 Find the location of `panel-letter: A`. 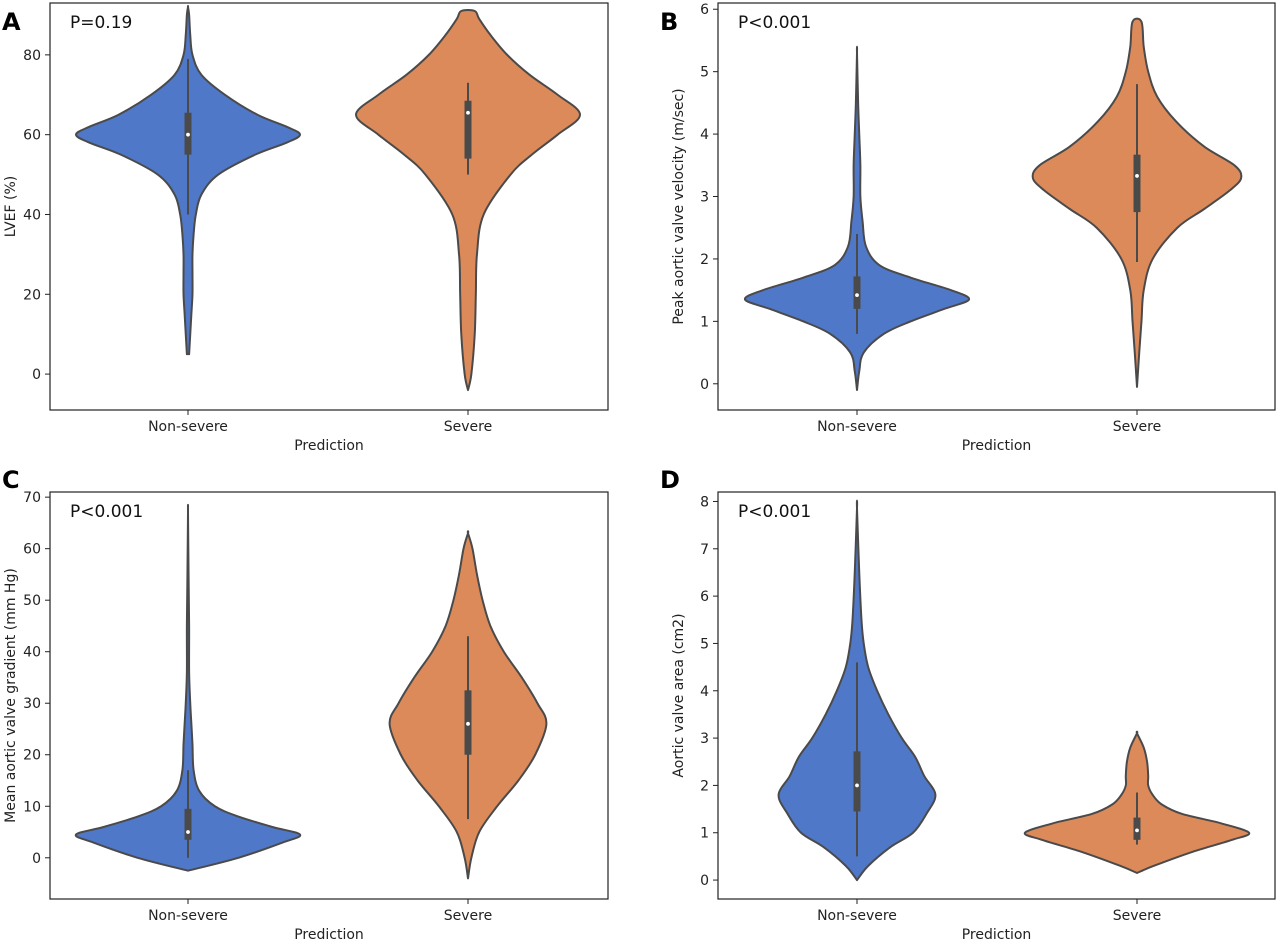

panel-letter: A is located at coordinates (11, 22).